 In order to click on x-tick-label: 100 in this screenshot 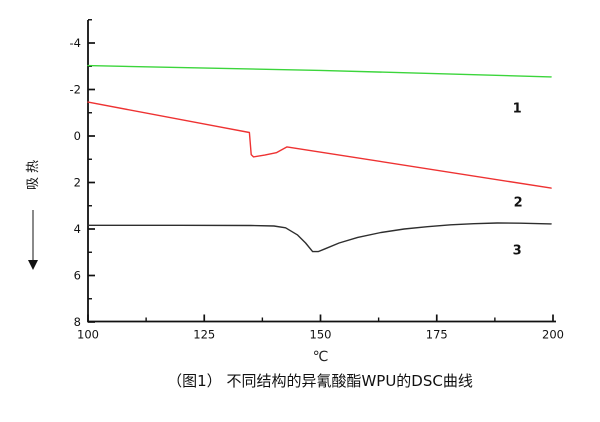, I will do `click(88, 335)`.